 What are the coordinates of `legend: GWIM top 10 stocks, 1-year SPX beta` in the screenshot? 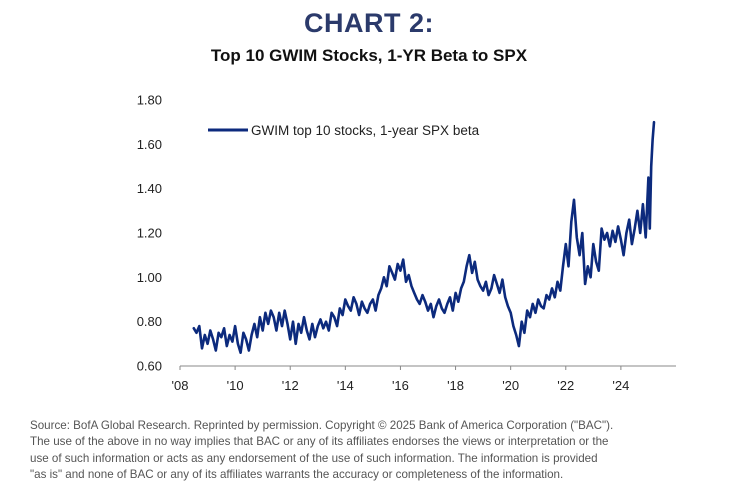 It's located at (344, 130).